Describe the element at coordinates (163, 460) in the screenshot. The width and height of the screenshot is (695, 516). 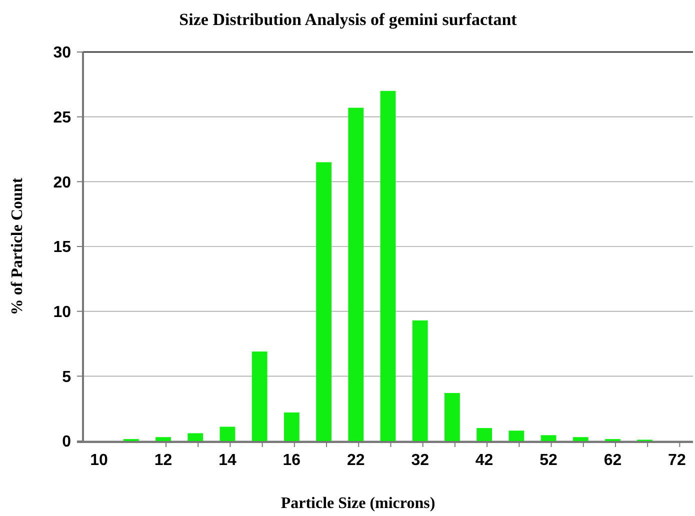
I see `x-tick-label: 12` at that location.